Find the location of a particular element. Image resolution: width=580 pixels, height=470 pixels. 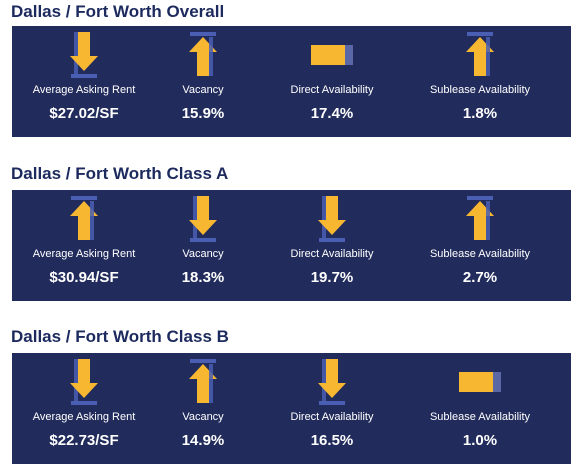

metric-average-asking-rent: Average Asking Rent $30.94/SF is located at coordinates (84, 245).